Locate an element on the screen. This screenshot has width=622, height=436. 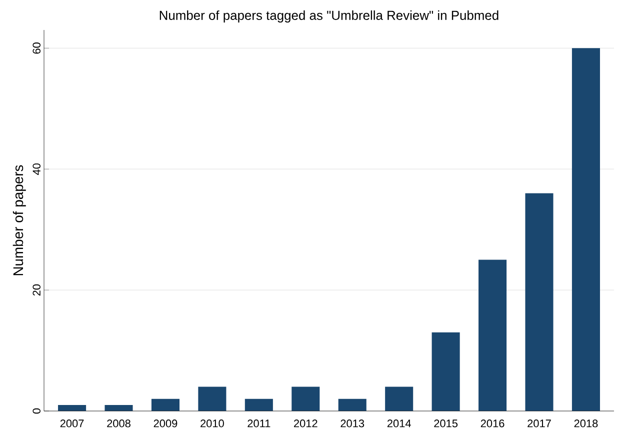
y-tick-label: 0 is located at coordinates (36, 411).